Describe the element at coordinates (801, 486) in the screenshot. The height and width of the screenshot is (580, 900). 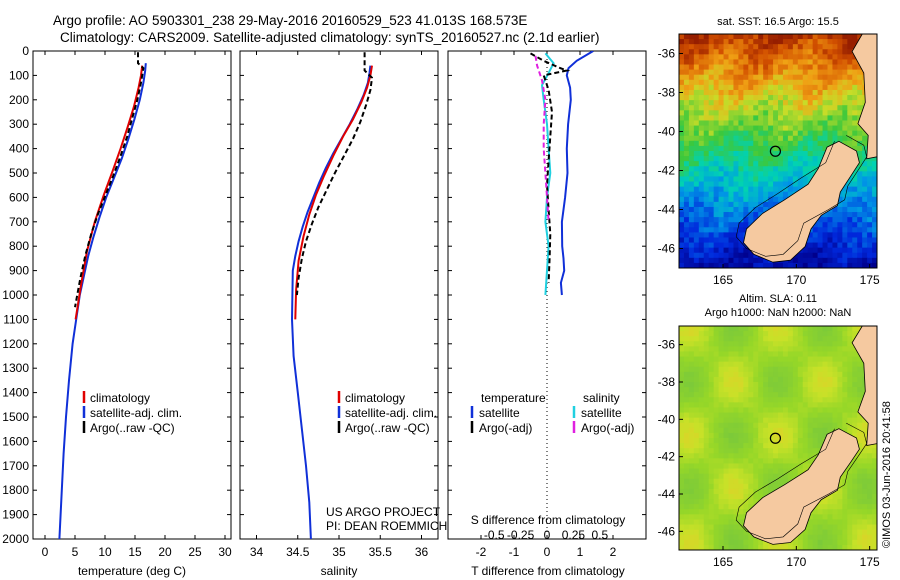
I see `south-island-land` at that location.